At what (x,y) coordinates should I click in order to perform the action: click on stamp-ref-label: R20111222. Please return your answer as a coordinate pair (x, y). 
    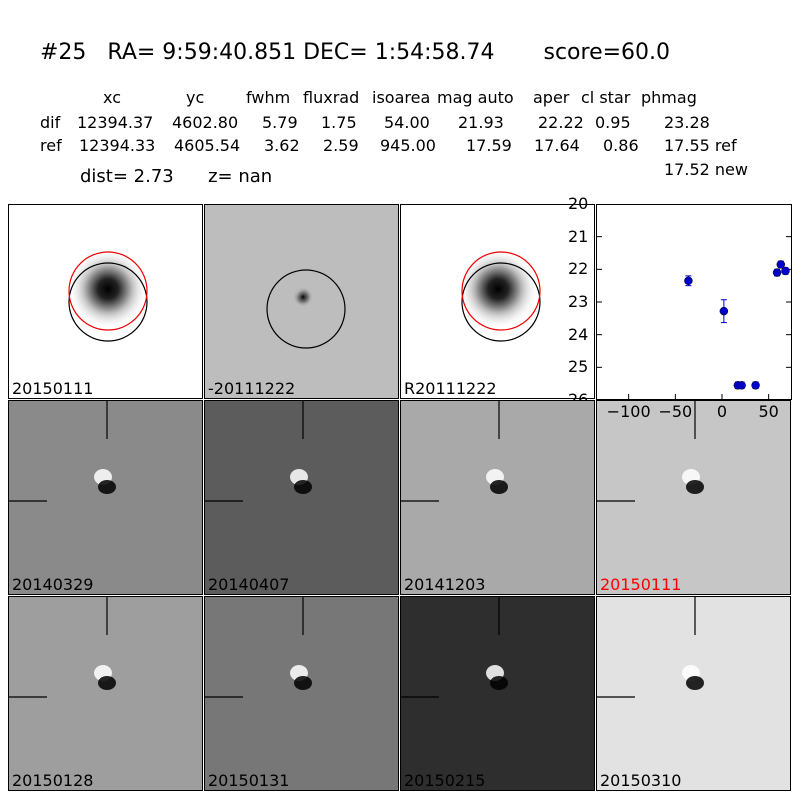
    Looking at the image, I should click on (450, 388).